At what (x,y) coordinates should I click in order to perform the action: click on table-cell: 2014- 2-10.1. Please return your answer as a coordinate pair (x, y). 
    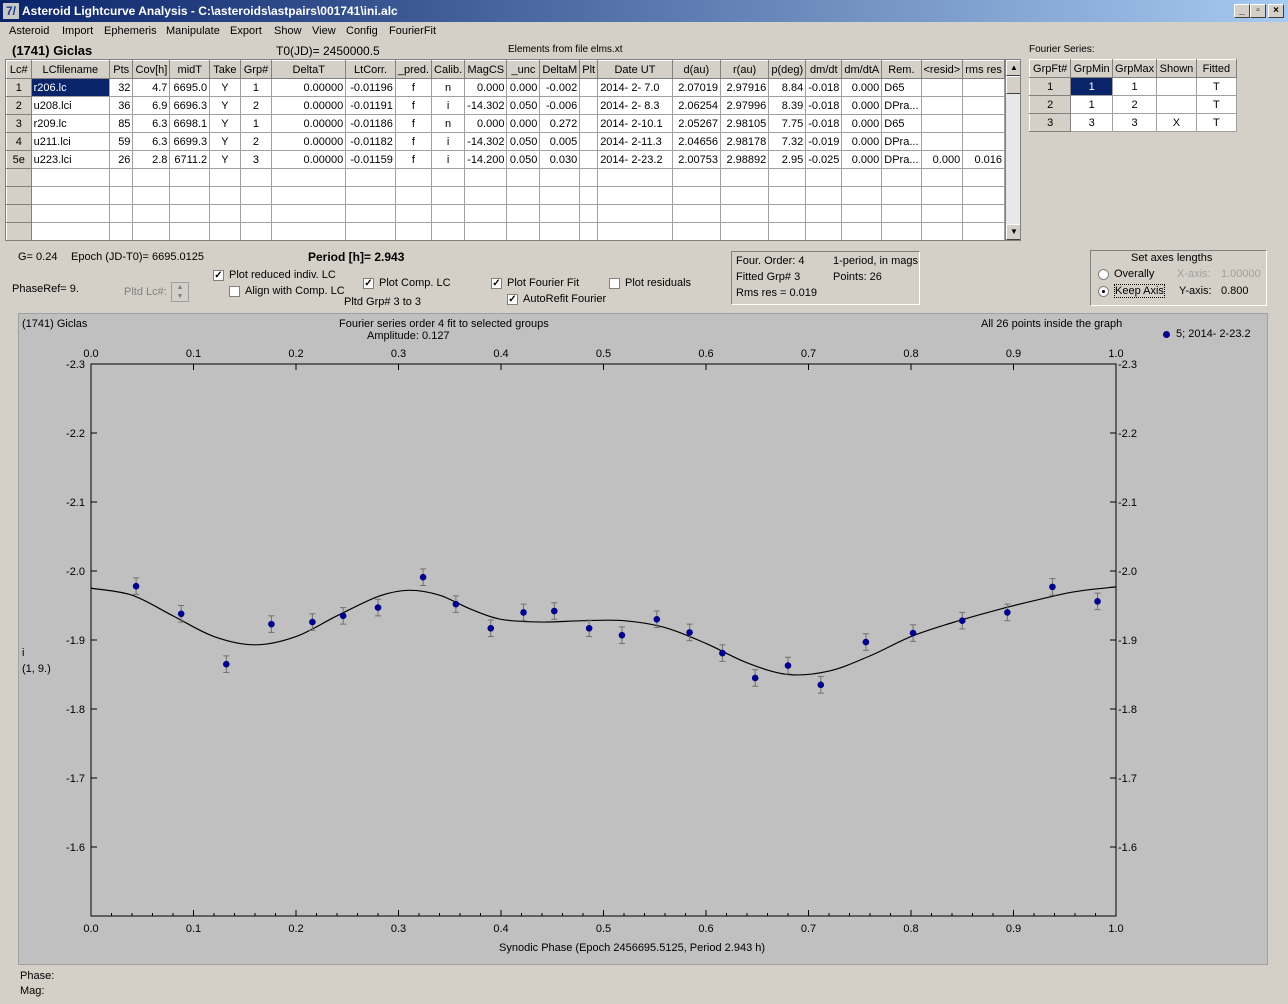
    Looking at the image, I should click on (635, 123).